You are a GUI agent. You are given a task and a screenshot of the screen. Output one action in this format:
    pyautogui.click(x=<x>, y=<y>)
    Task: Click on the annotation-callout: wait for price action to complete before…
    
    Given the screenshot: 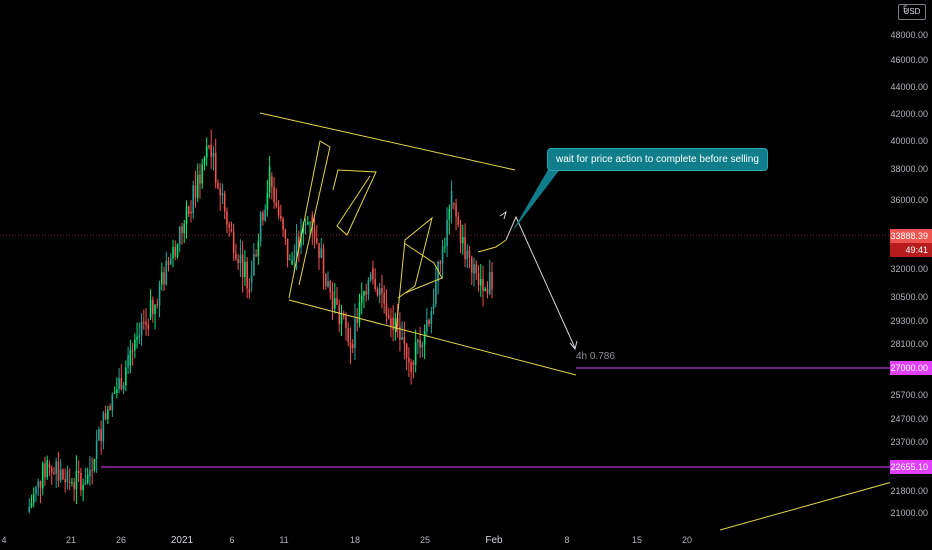 What is the action you would take?
    pyautogui.click(x=657, y=159)
    